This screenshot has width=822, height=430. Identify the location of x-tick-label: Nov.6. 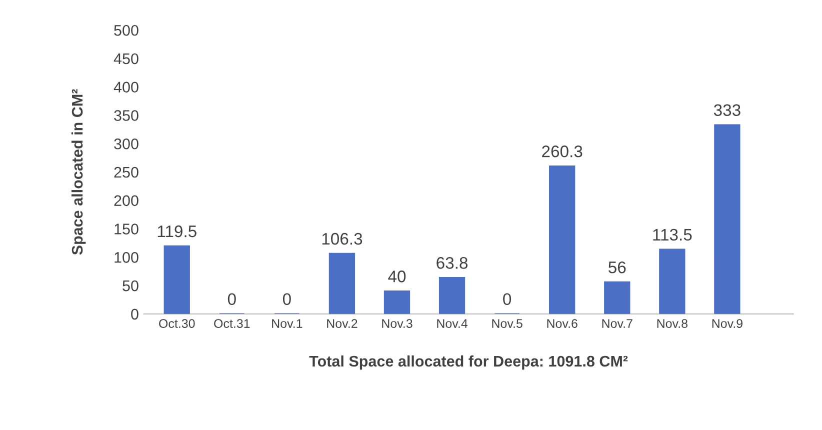
(562, 323).